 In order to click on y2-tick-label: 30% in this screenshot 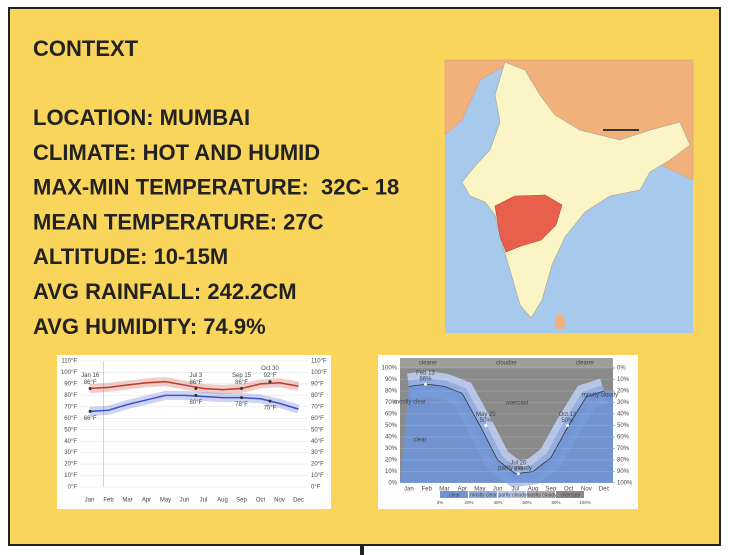, I will do `click(623, 403)`.